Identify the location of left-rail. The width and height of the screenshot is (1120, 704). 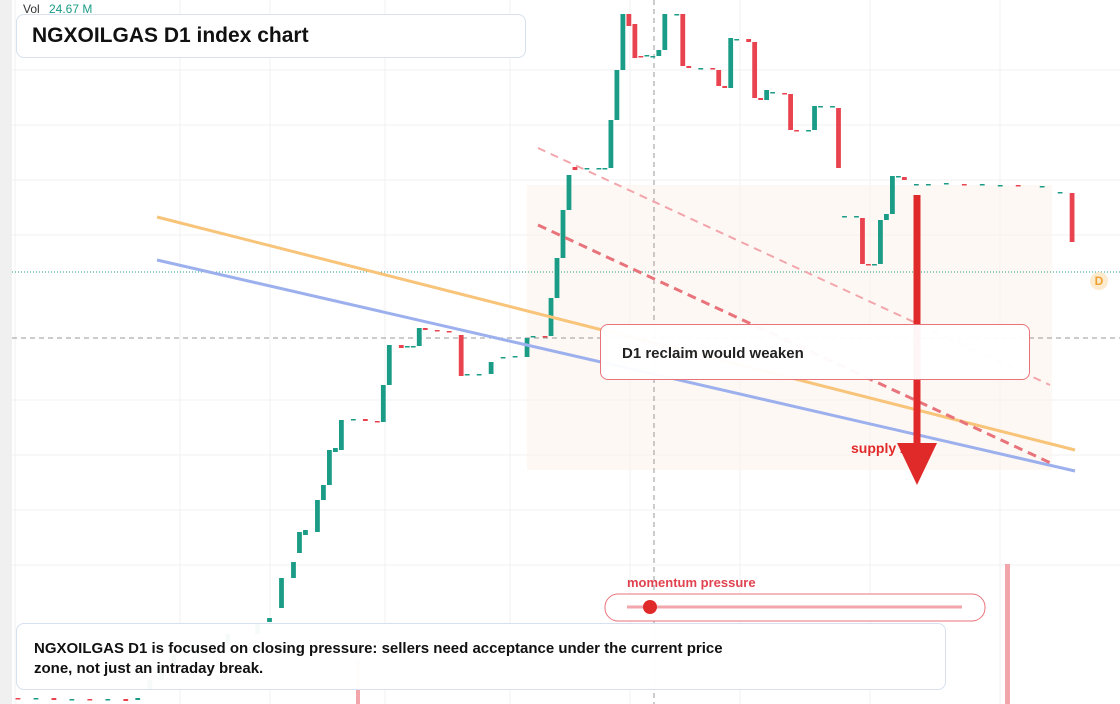
(6, 352).